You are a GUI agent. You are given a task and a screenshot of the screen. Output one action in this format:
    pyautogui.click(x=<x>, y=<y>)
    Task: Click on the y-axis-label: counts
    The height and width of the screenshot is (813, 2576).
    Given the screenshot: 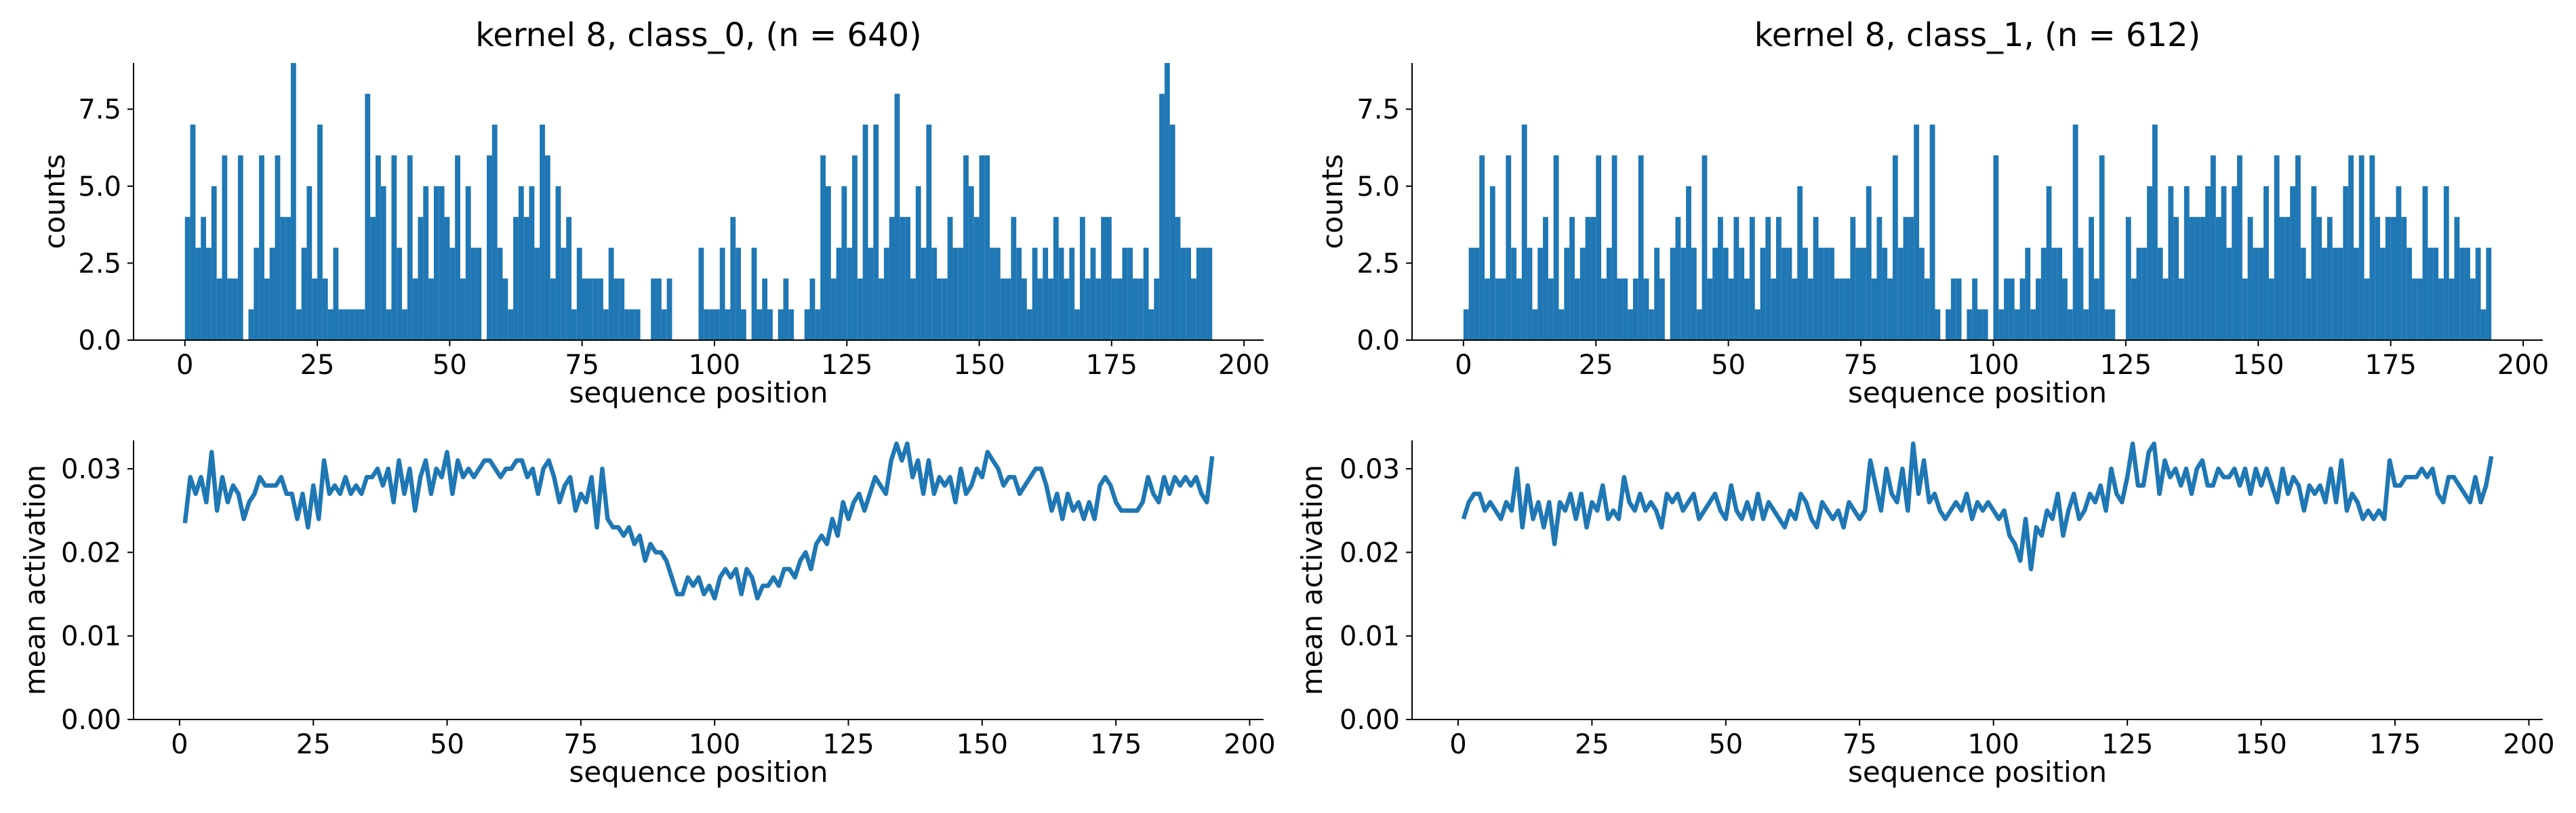 What is the action you would take?
    pyautogui.click(x=1332, y=201)
    